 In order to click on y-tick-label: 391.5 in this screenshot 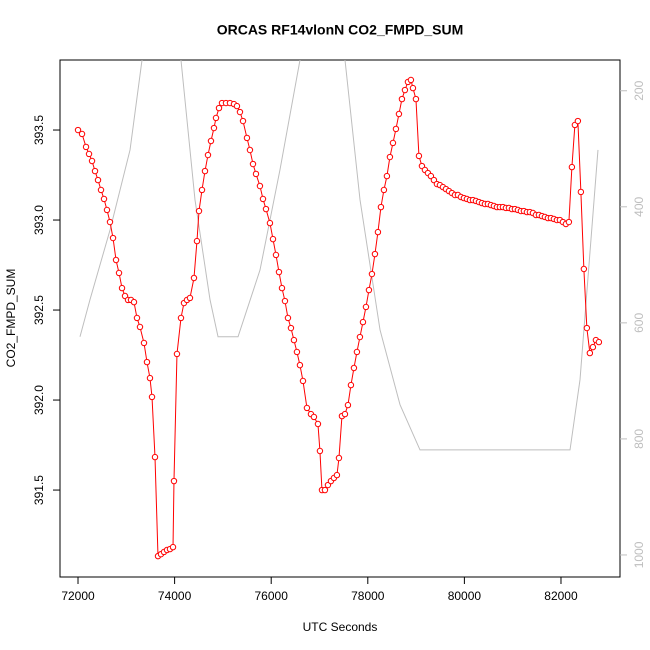, I will do `click(39, 490)`.